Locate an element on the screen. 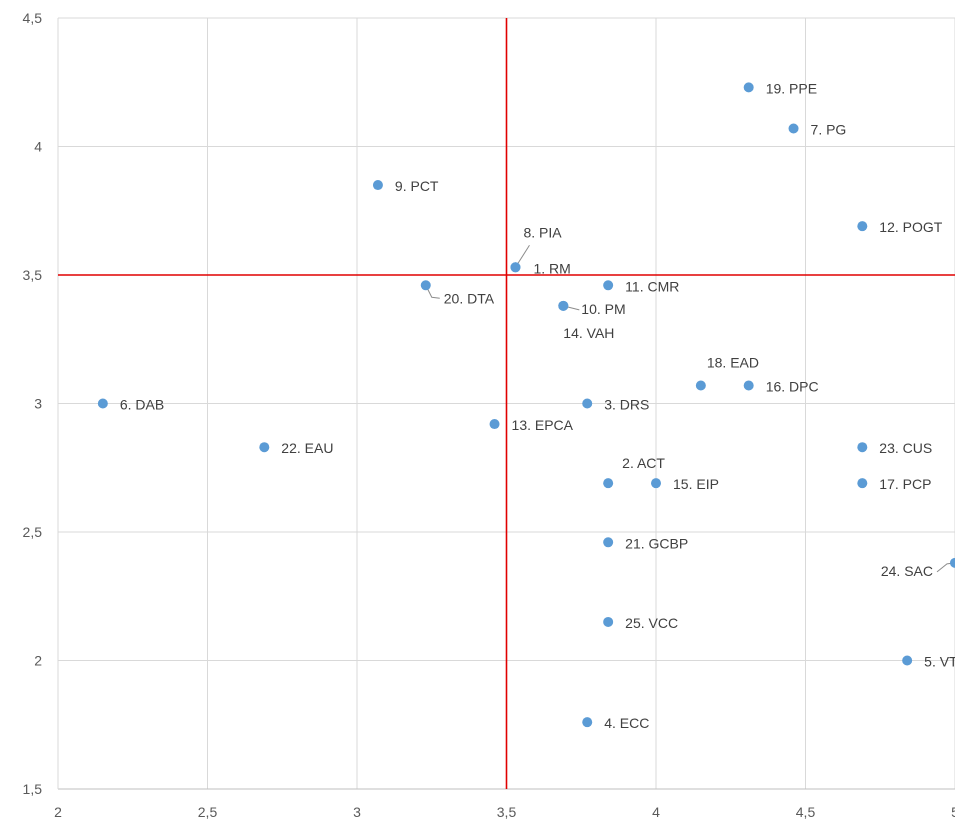 The image size is (955, 823). point-label-8-pia: 8. PIA is located at coordinates (542, 232).